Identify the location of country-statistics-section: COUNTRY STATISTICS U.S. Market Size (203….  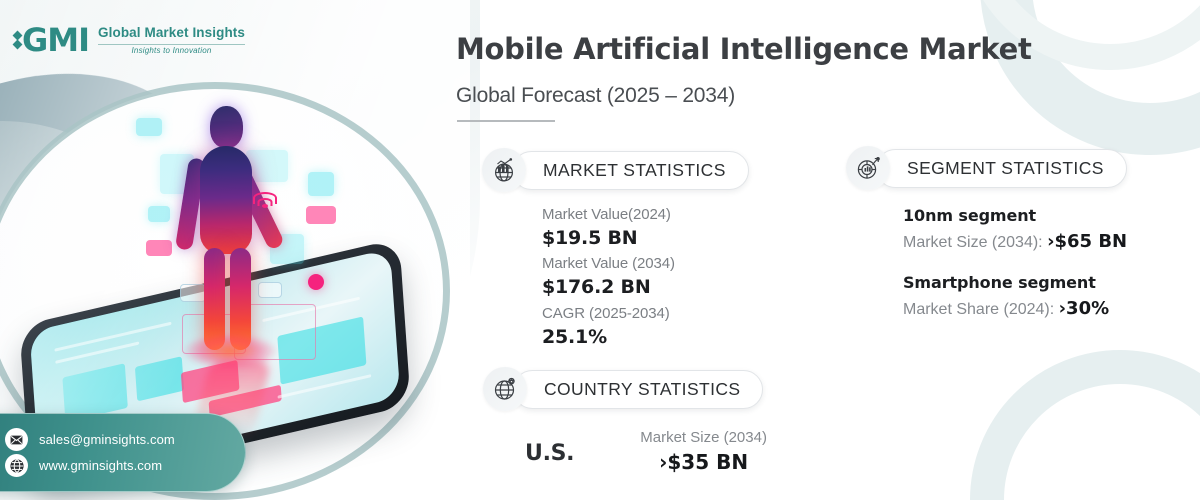
(625, 420).